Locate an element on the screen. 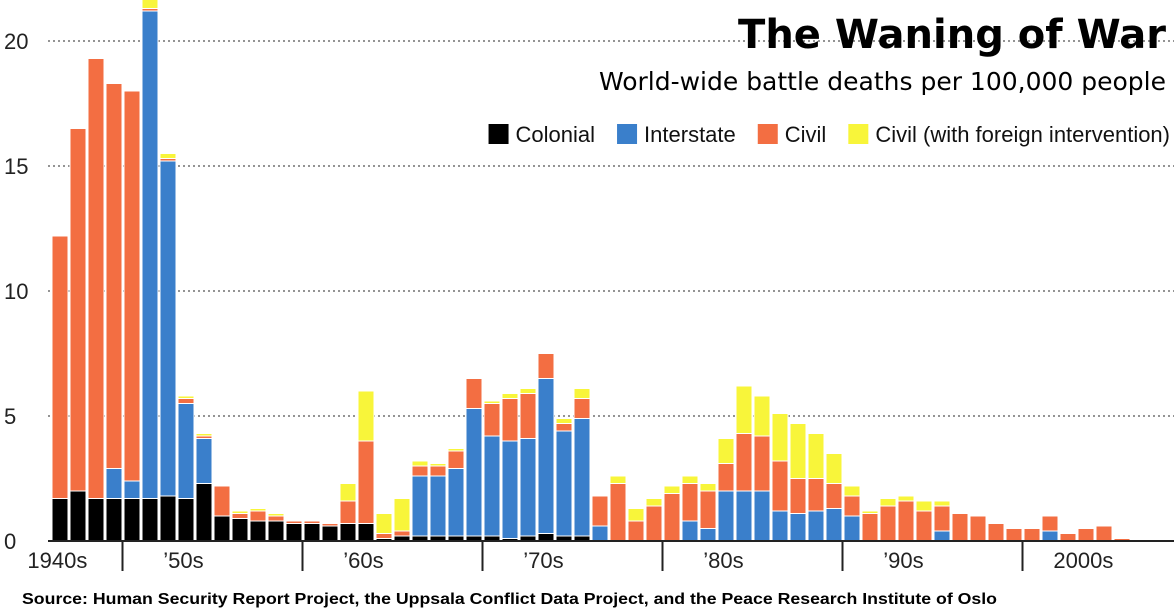 The width and height of the screenshot is (1174, 610). x-tick-label: 1940s is located at coordinates (57, 560).